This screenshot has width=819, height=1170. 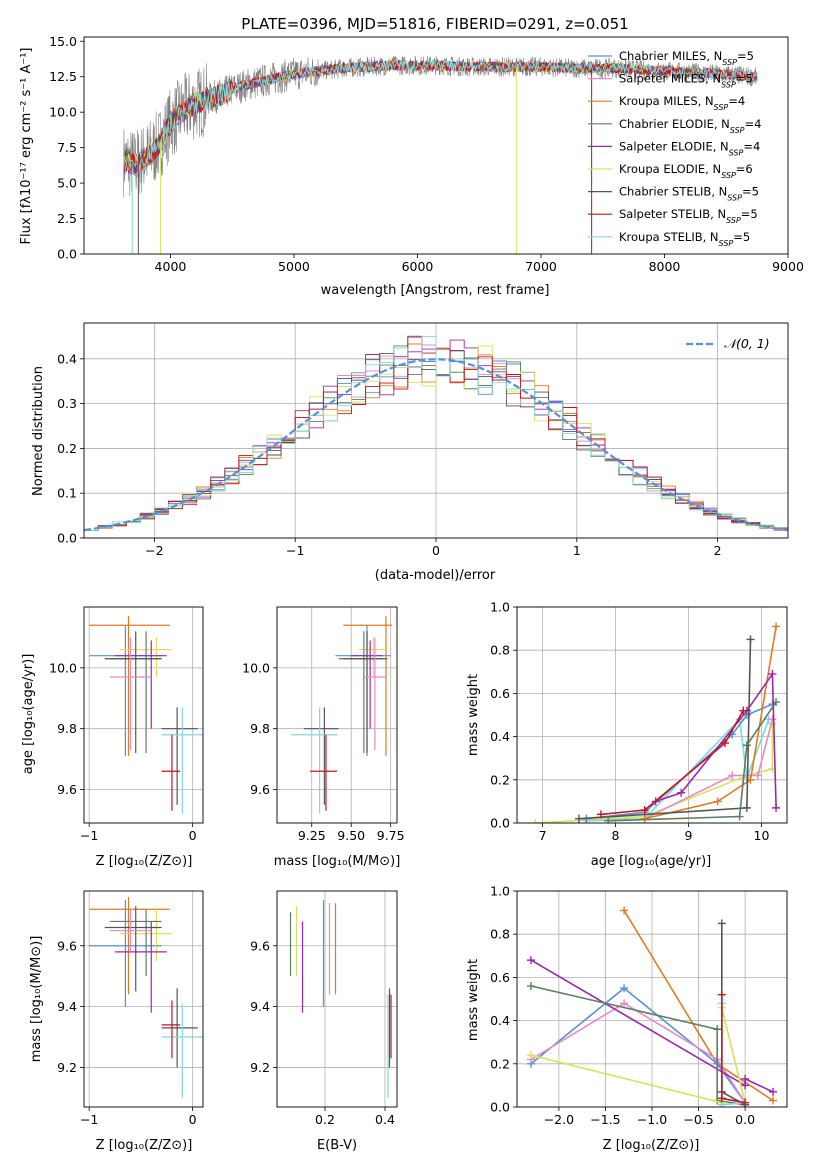 I want to click on legend-label: Kroupa ELODIE, NSSP=6, so click(x=686, y=171).